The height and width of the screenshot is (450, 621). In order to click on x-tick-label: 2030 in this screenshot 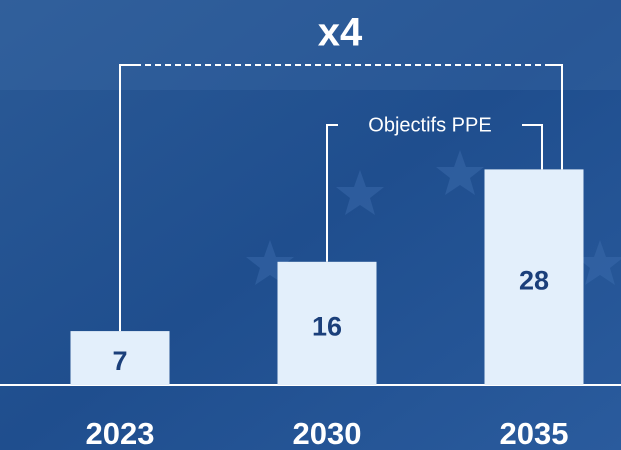, I will do `click(327, 433)`.